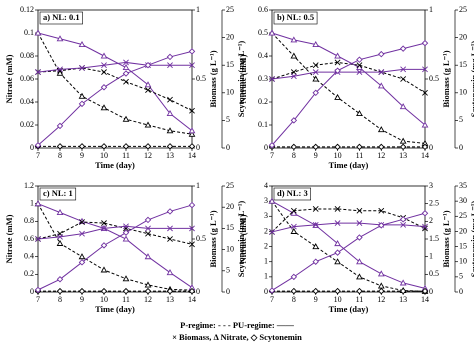 This screenshot has height=346, width=474. What do you see at coordinates (29, 238) in the screenshot?
I see `y-tick-label: 0.6` at bounding box center [29, 238].